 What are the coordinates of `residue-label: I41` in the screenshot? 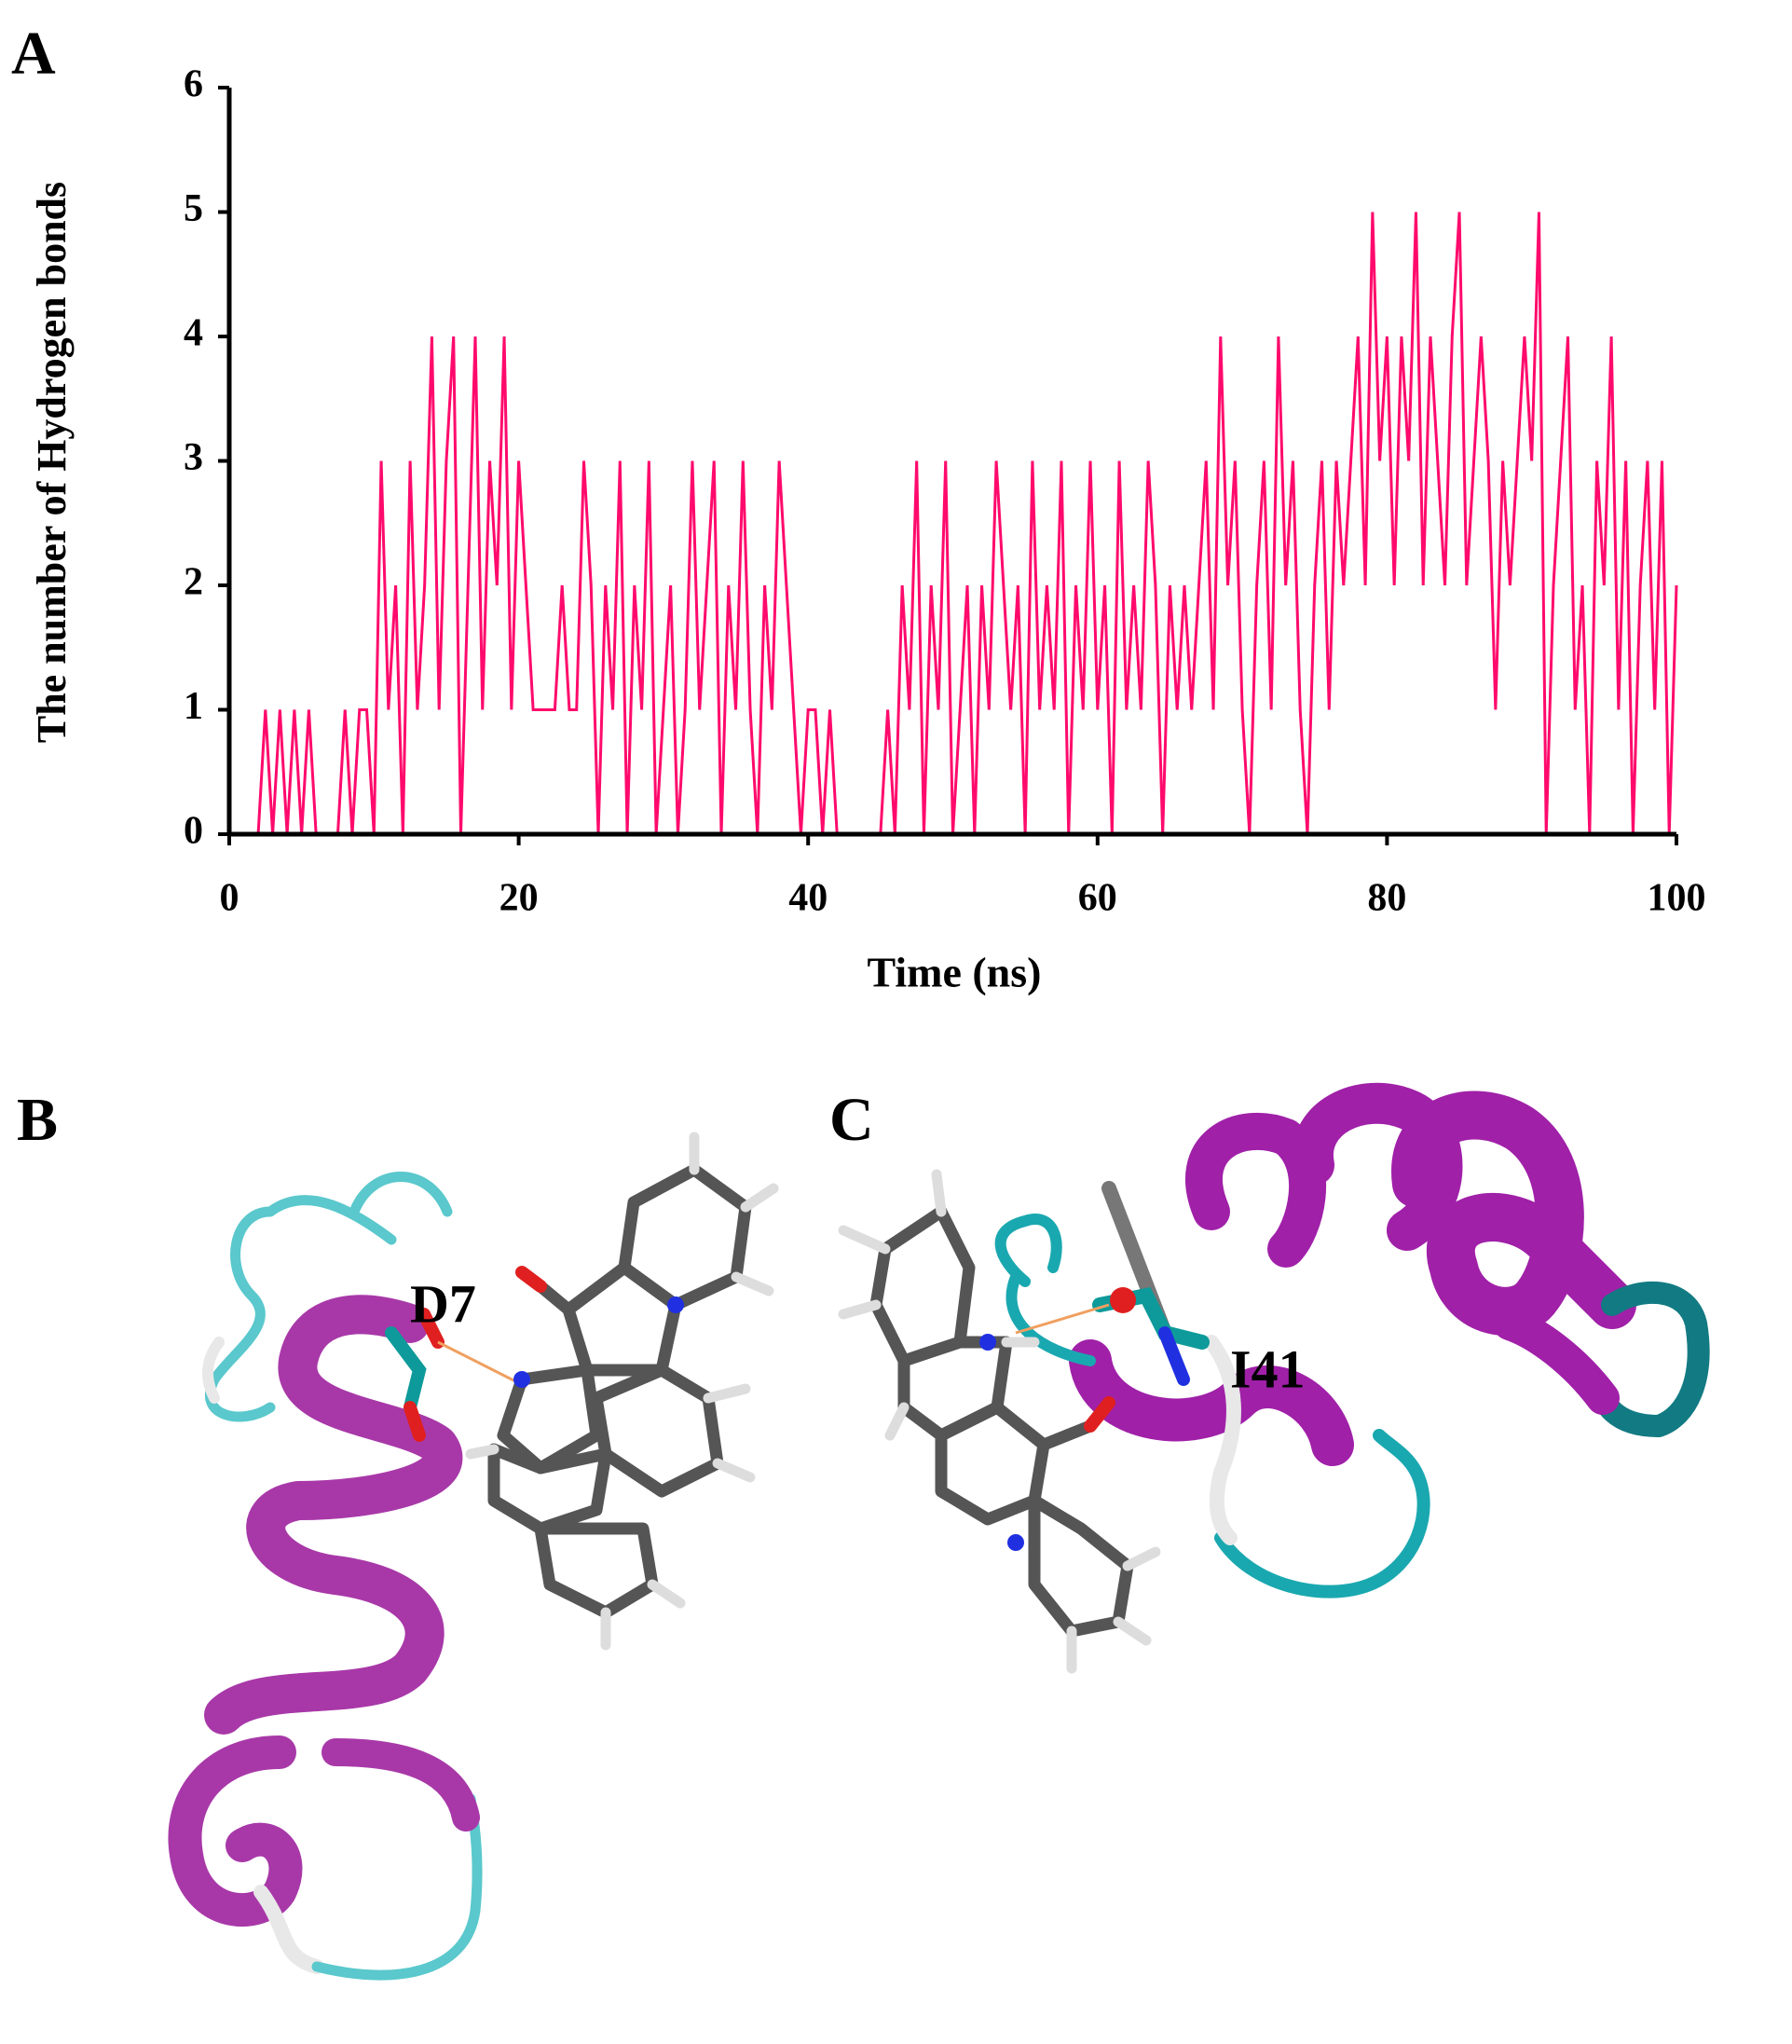 It's located at (1268, 1368).